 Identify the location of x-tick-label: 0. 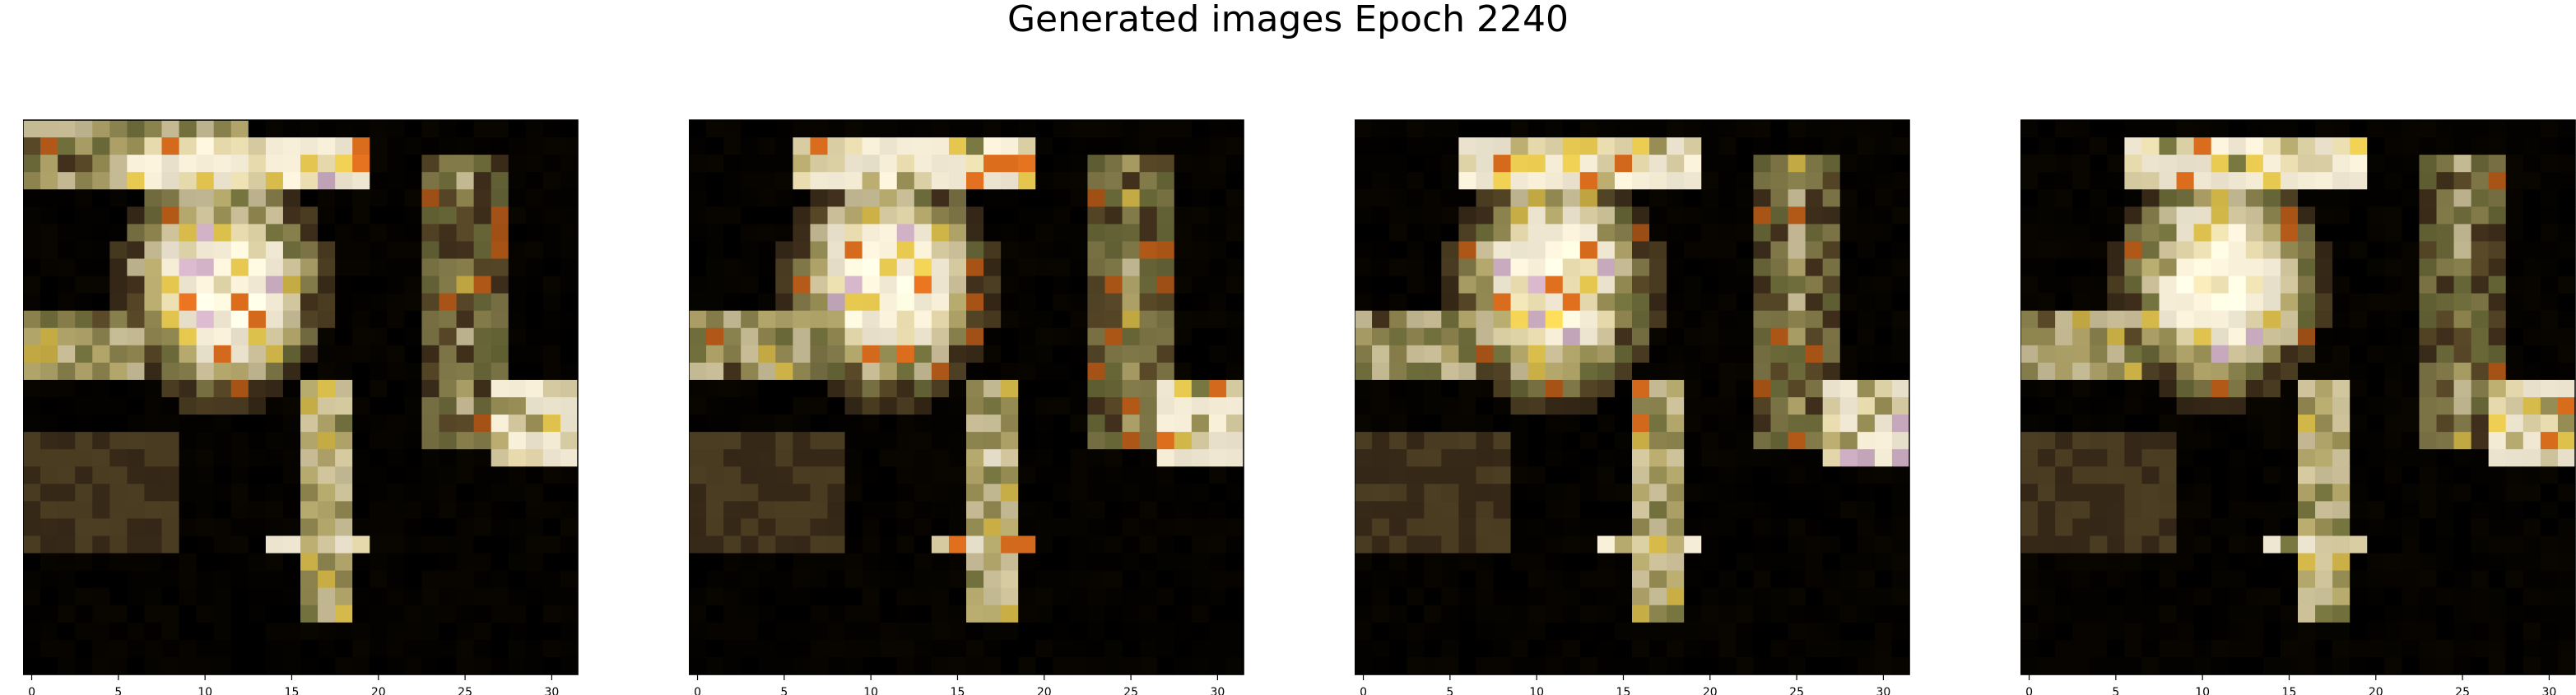
(1363, 690).